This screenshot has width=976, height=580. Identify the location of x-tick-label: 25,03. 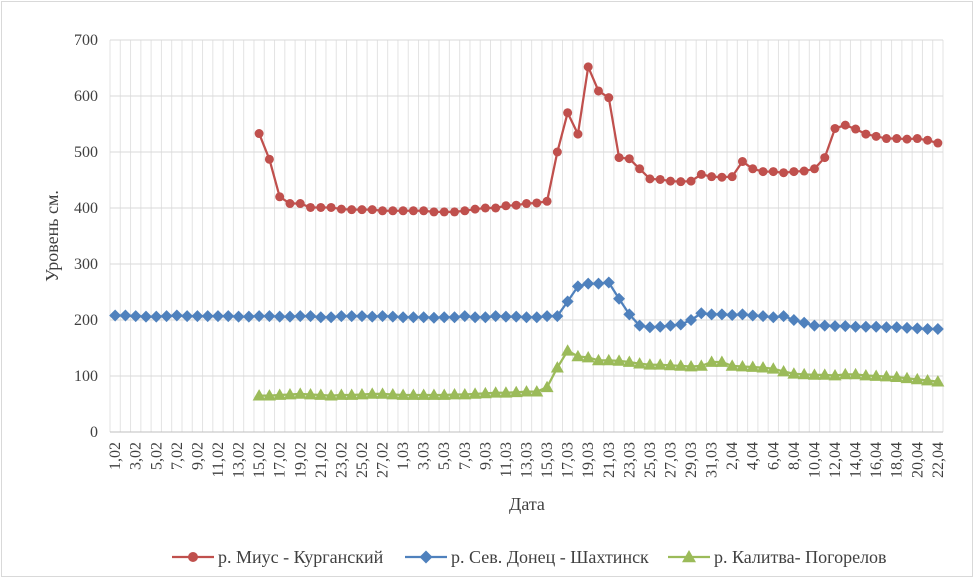
(650, 460).